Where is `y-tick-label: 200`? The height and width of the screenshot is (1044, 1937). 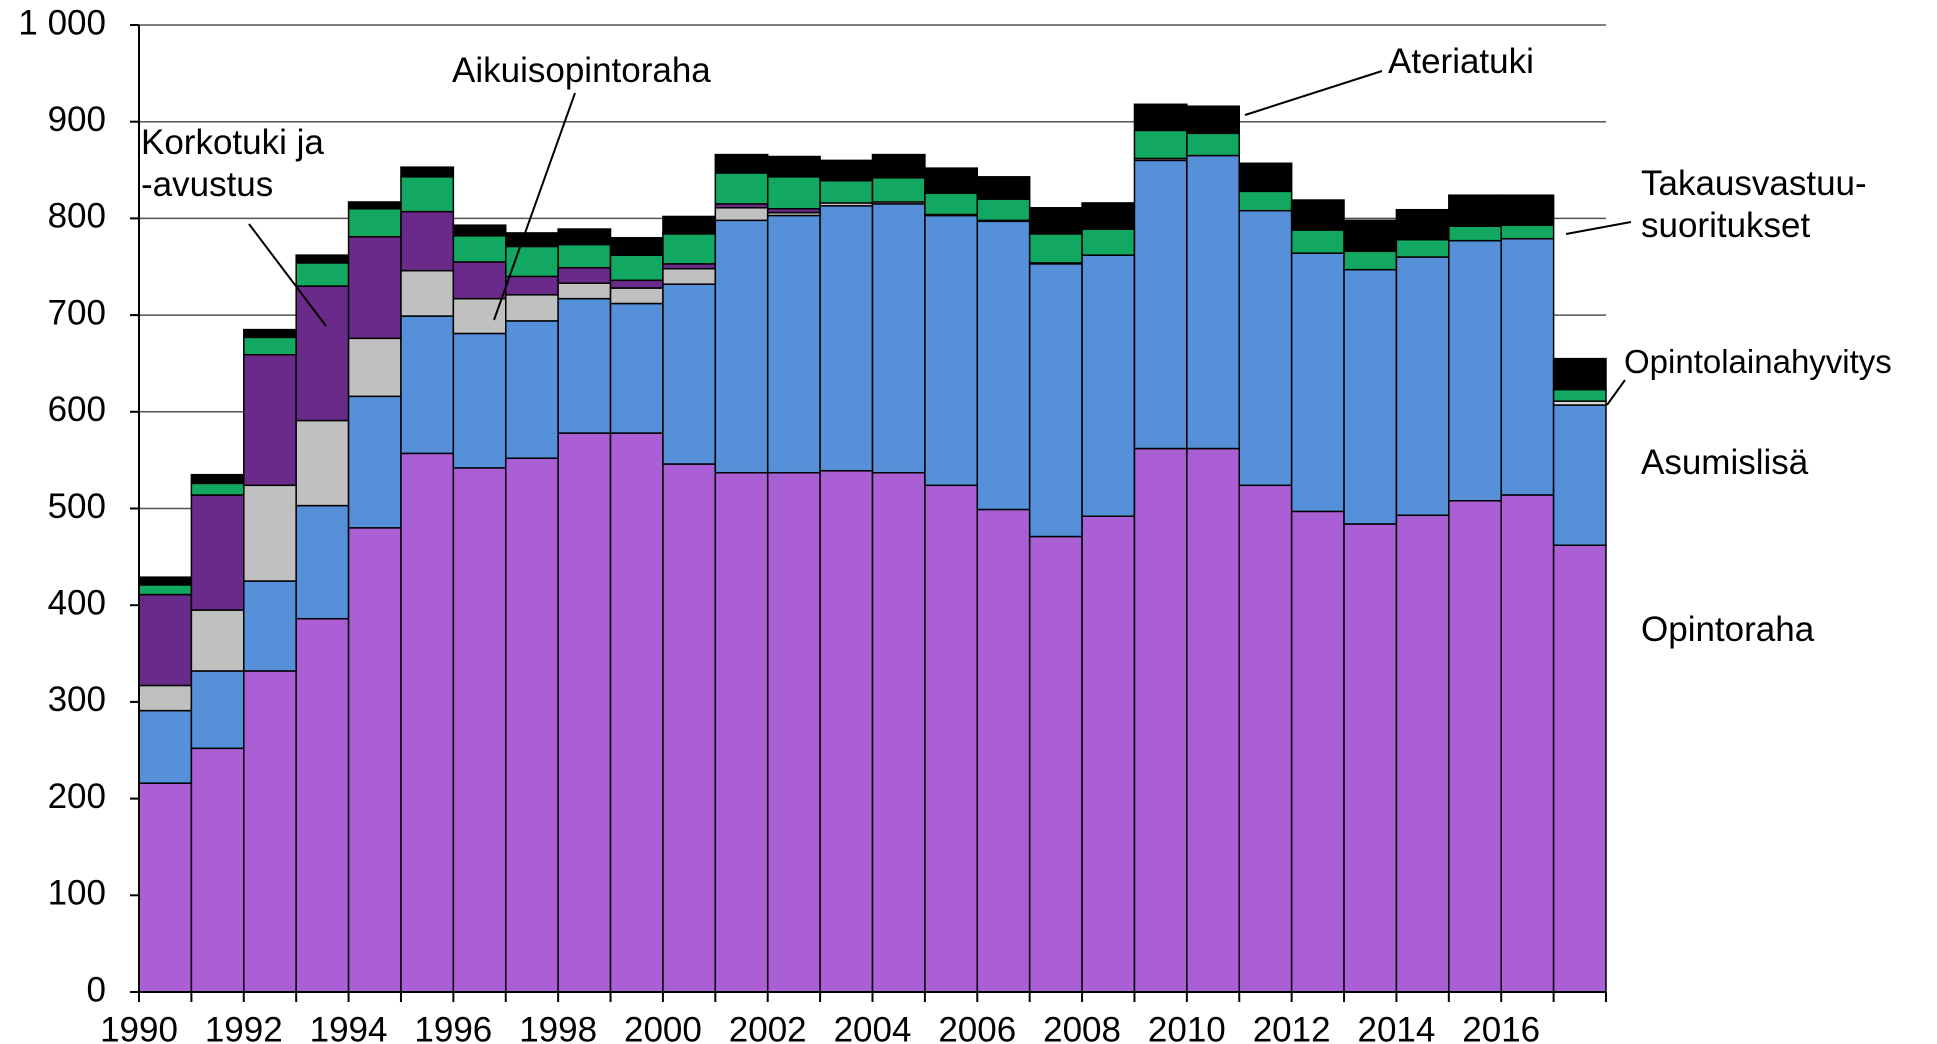
y-tick-label: 200 is located at coordinates (77, 796).